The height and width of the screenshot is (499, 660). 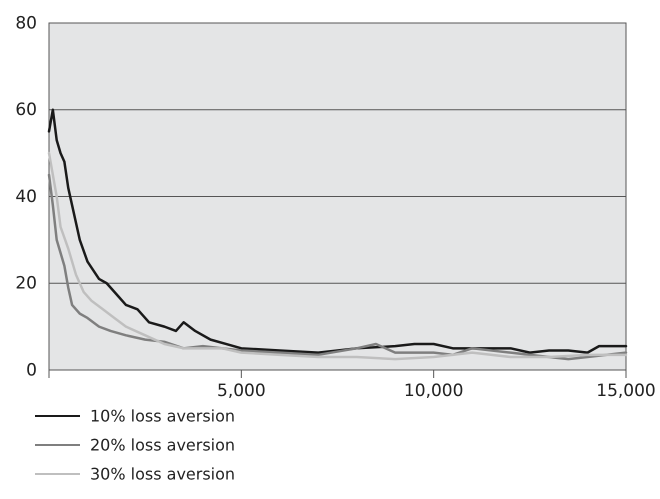 What do you see at coordinates (163, 445) in the screenshot?
I see `legend-label: 20% loss aversion` at bounding box center [163, 445].